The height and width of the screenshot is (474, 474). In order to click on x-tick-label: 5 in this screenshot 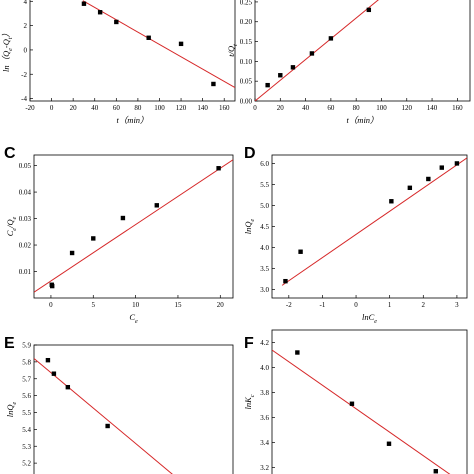, I will do `click(94, 305)`.